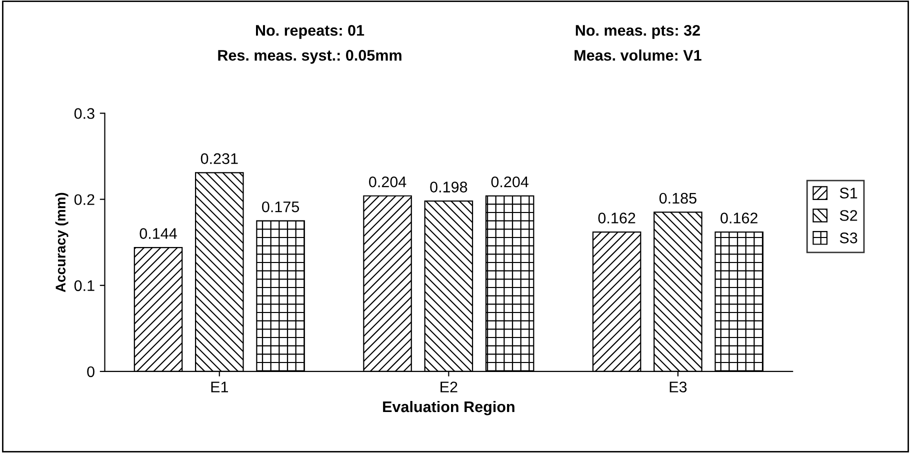 This screenshot has width=911, height=453. What do you see at coordinates (849, 215) in the screenshot?
I see `legend-label: S2` at bounding box center [849, 215].